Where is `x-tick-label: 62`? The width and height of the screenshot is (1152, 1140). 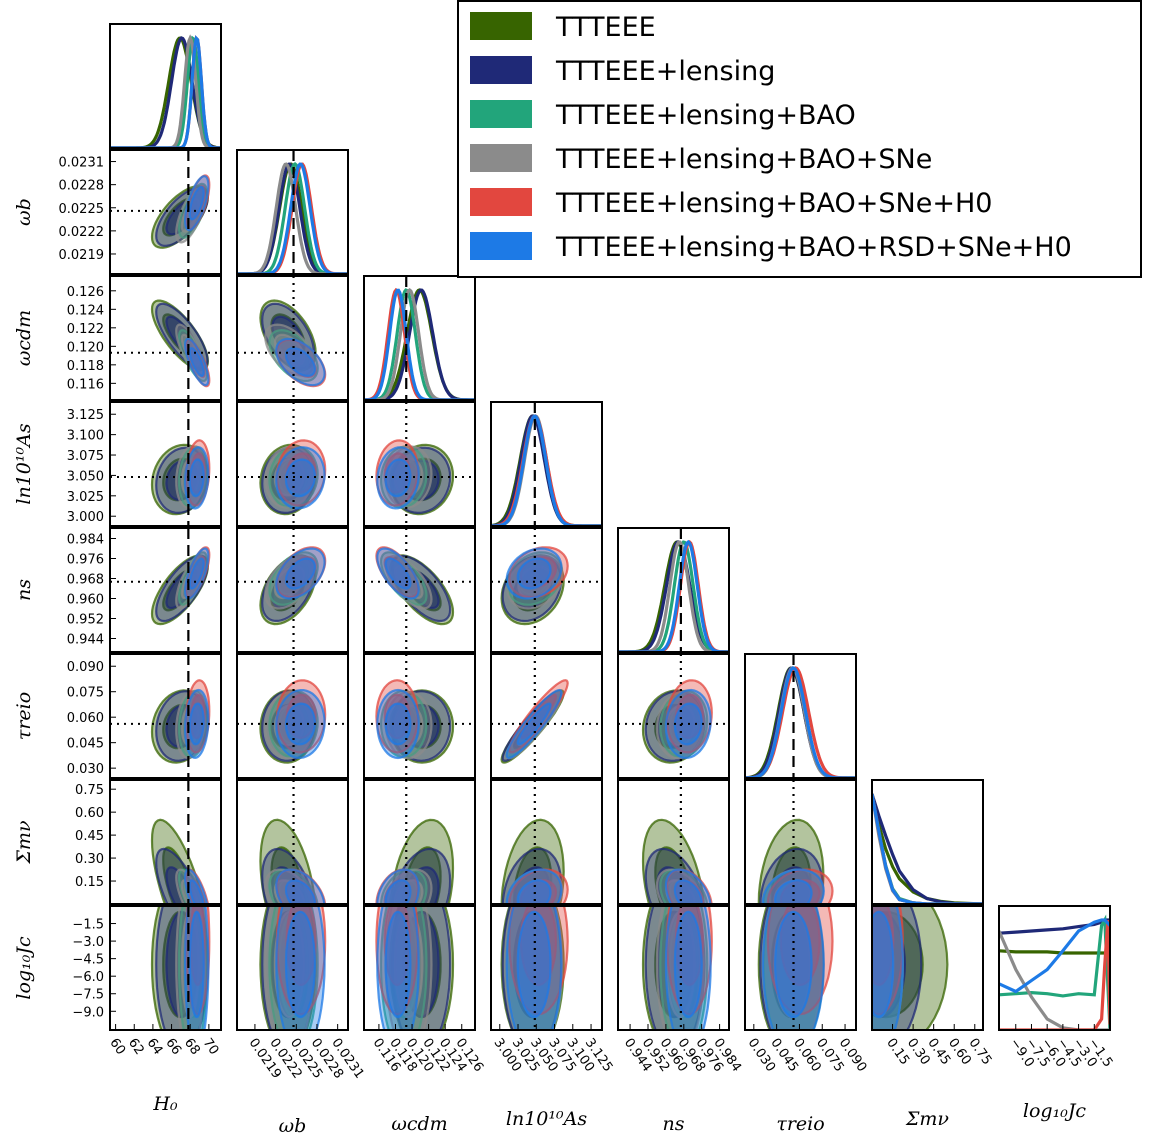 x-tick-label: 62 is located at coordinates (136, 1047).